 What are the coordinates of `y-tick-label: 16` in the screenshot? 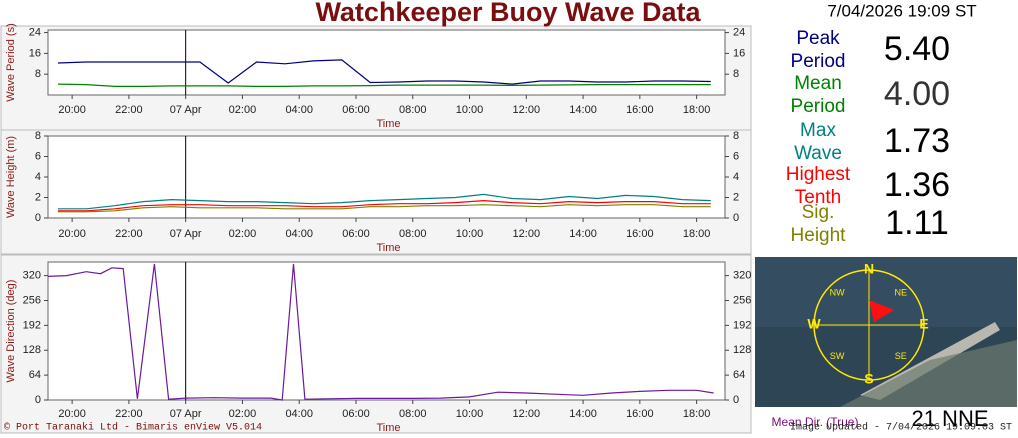 It's located at (35, 53).